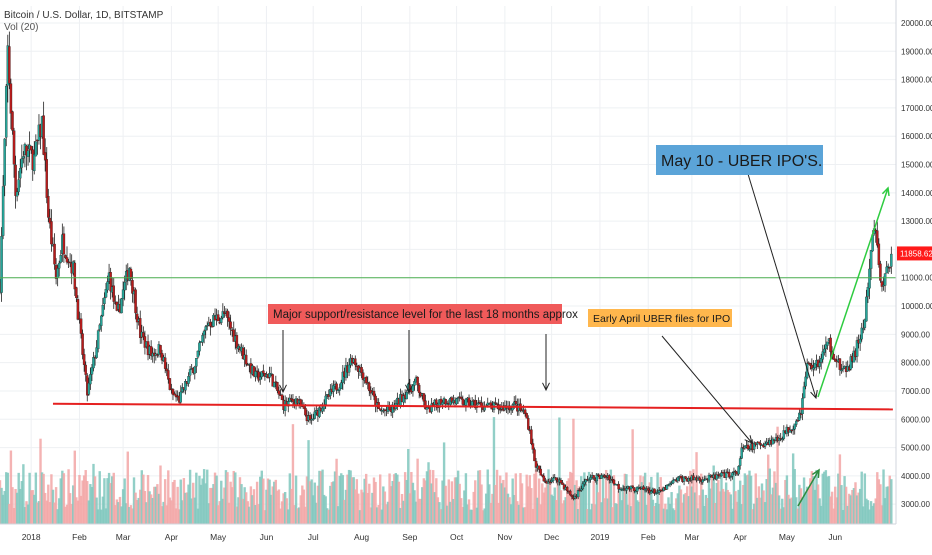  I want to click on trend-arrow-up-head, so click(885, 191).